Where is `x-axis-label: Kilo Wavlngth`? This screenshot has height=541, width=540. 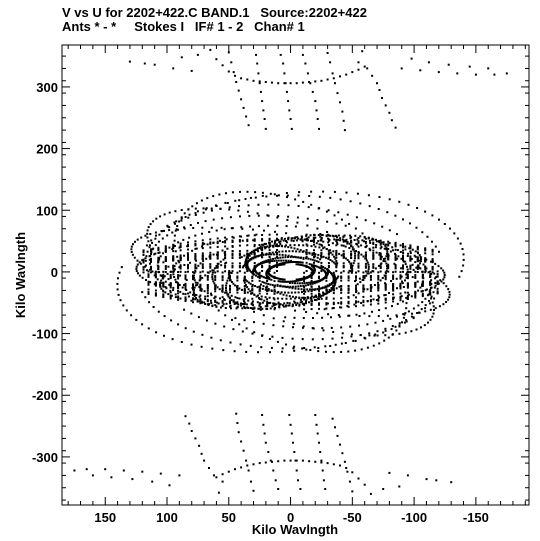 x-axis-label: Kilo Wavlngth is located at coordinates (295, 529).